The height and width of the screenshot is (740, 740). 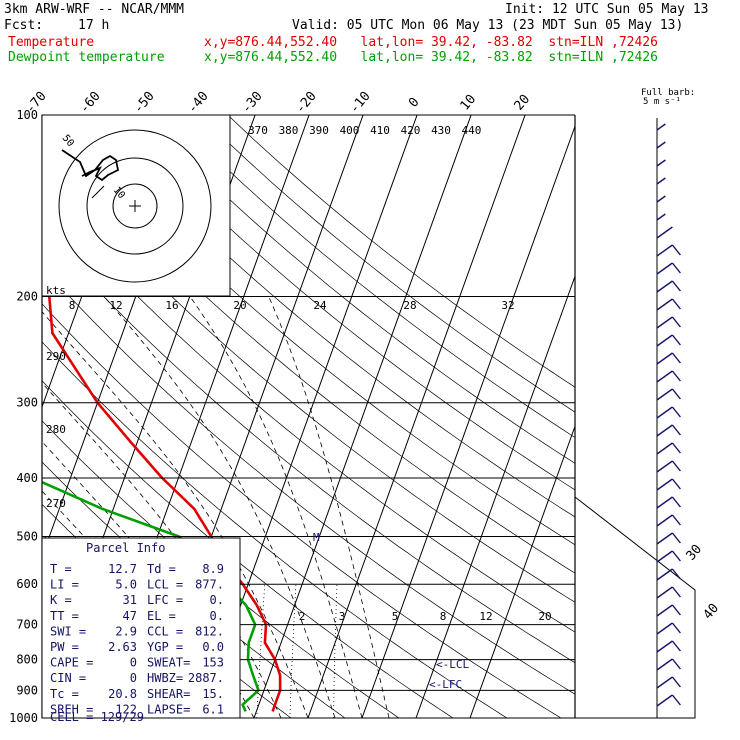 I want to click on pressure-tick-label: 100, so click(x=27, y=115).